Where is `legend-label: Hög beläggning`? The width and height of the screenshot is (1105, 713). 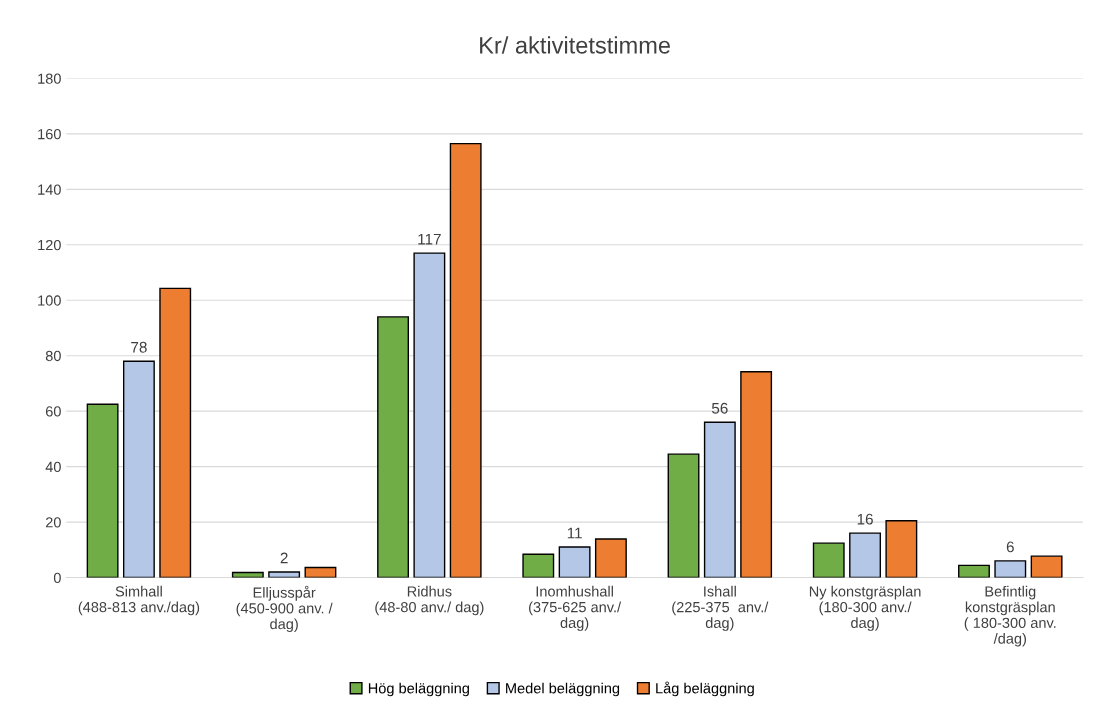 legend-label: Hög beläggning is located at coordinates (418, 689).